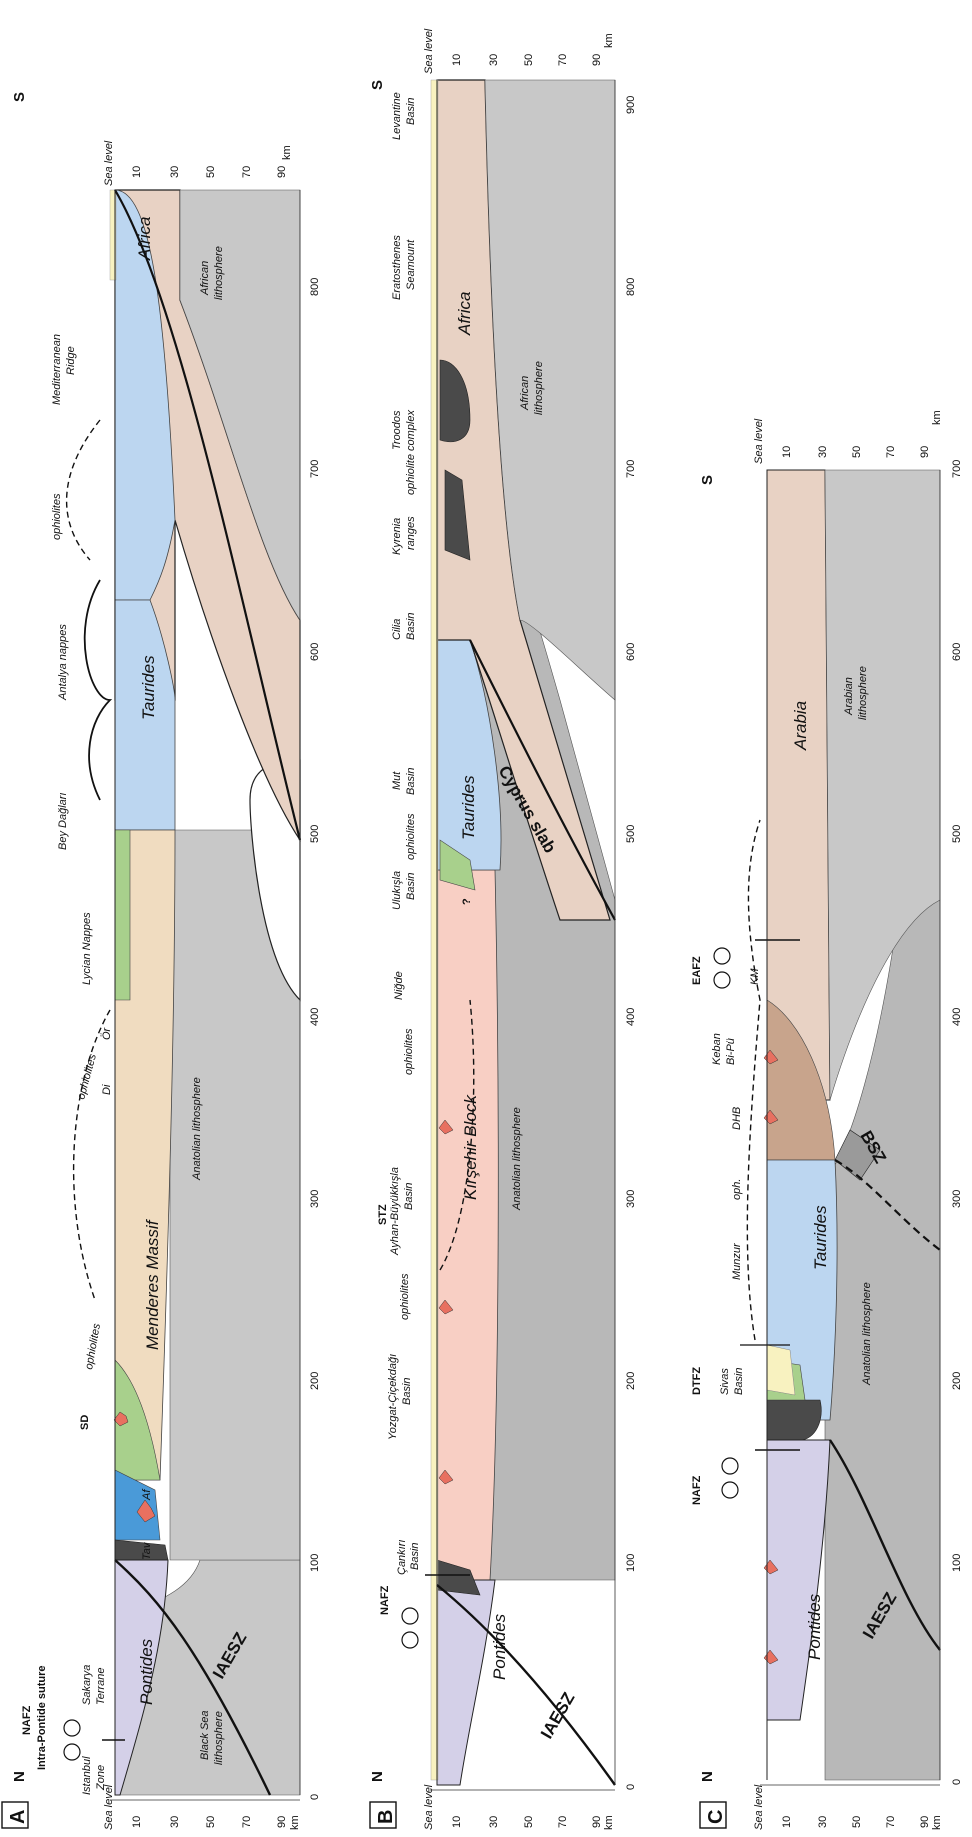  What do you see at coordinates (295, 1822) in the screenshot?
I see `depth-unit-a: km` at bounding box center [295, 1822].